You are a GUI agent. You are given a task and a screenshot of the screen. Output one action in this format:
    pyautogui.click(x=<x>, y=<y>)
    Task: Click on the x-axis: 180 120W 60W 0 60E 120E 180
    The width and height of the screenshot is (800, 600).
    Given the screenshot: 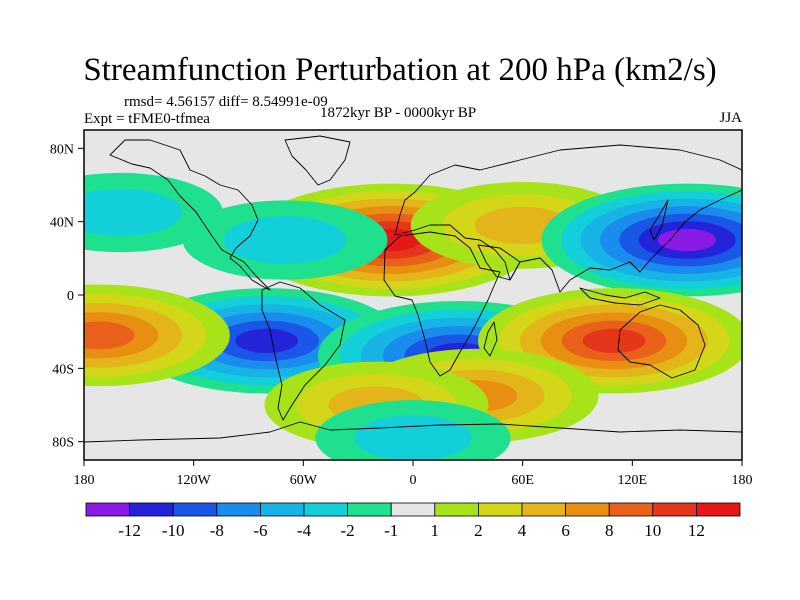 What is the action you would take?
    pyautogui.click(x=413, y=474)
    